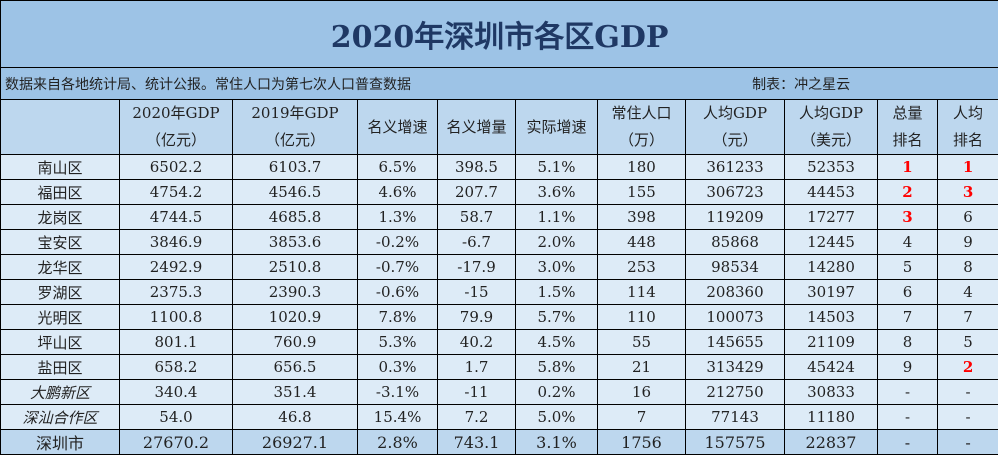  I want to click on column-header: 常住人口 （万）, so click(641, 127).